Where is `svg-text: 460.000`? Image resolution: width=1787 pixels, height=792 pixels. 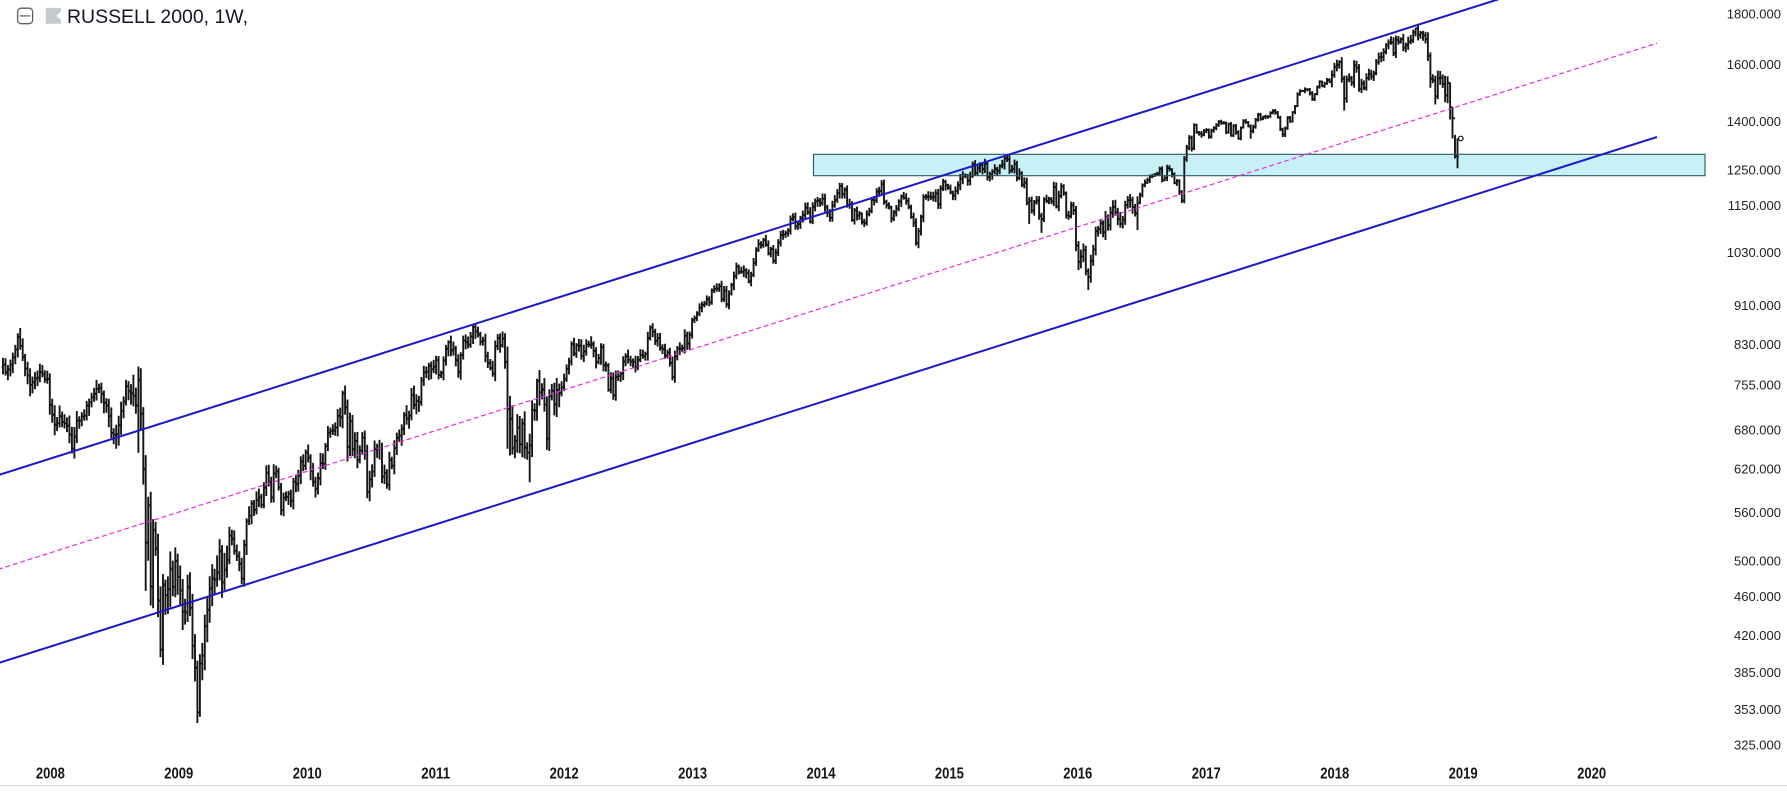
svg-text: 460.000 is located at coordinates (1757, 596).